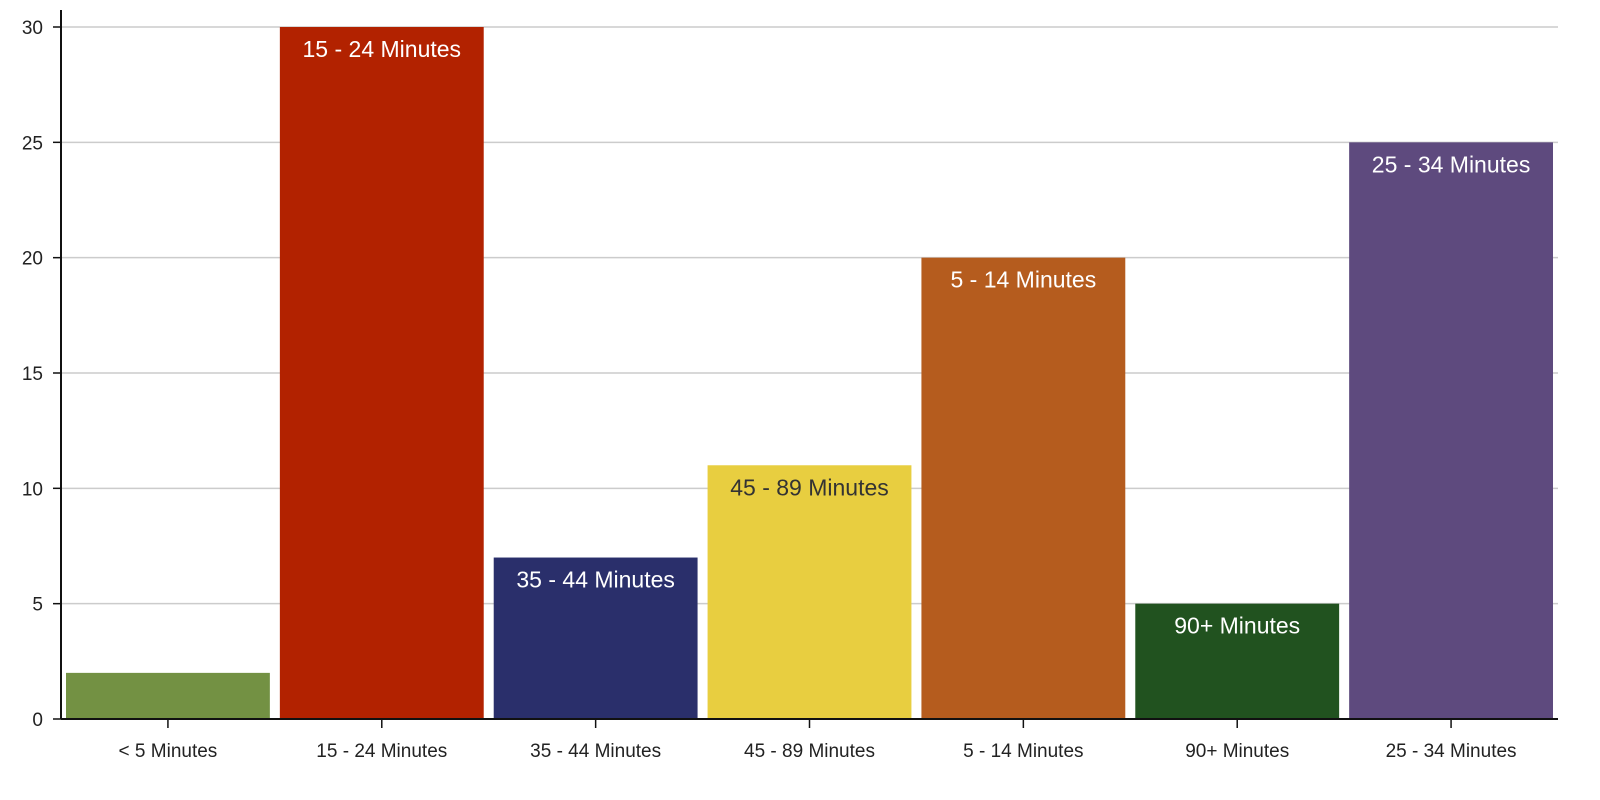 Image resolution: width=1600 pixels, height=800 pixels. What do you see at coordinates (1451, 751) in the screenshot?
I see `x-tick-label: 25 - 34 Minutes` at bounding box center [1451, 751].